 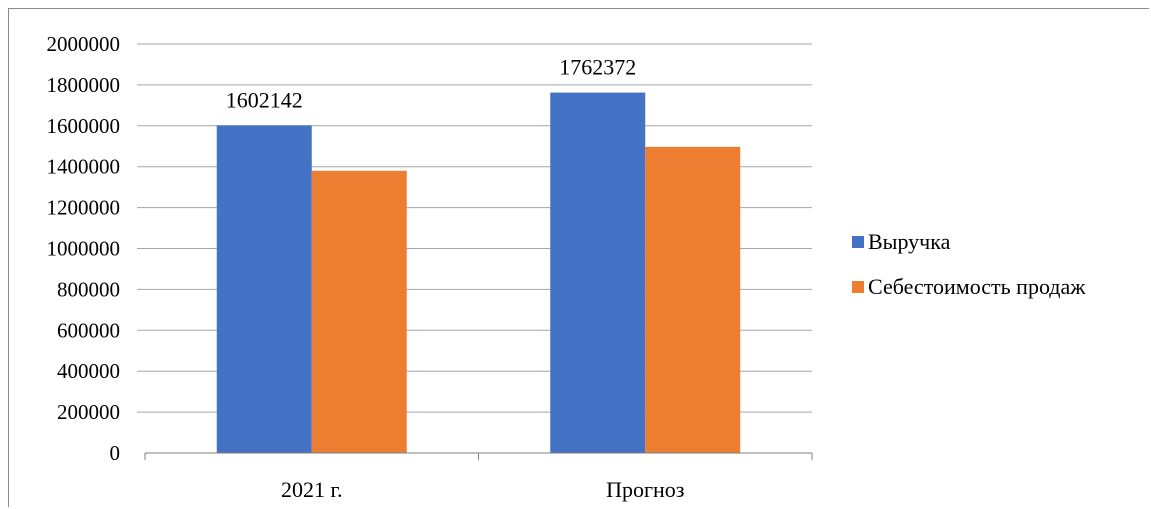 I want to click on y-tick-label: 800000, so click(x=88, y=289).